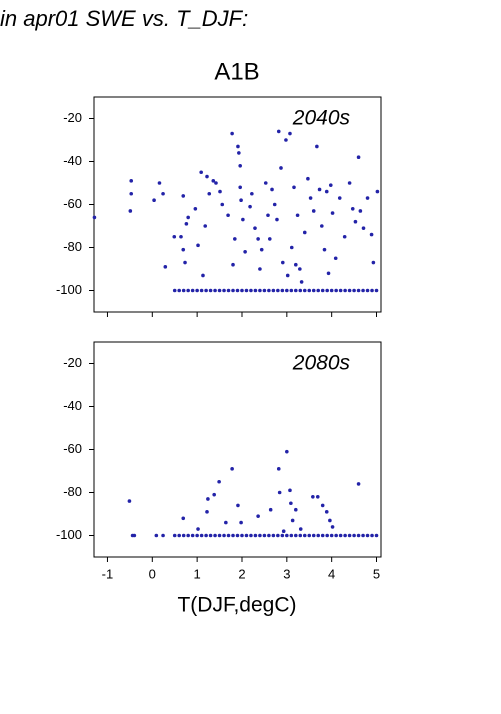 Image resolution: width=501 pixels, height=714 pixels. Describe the element at coordinates (72, 362) in the screenshot. I see `y-tick-label: -20` at that location.